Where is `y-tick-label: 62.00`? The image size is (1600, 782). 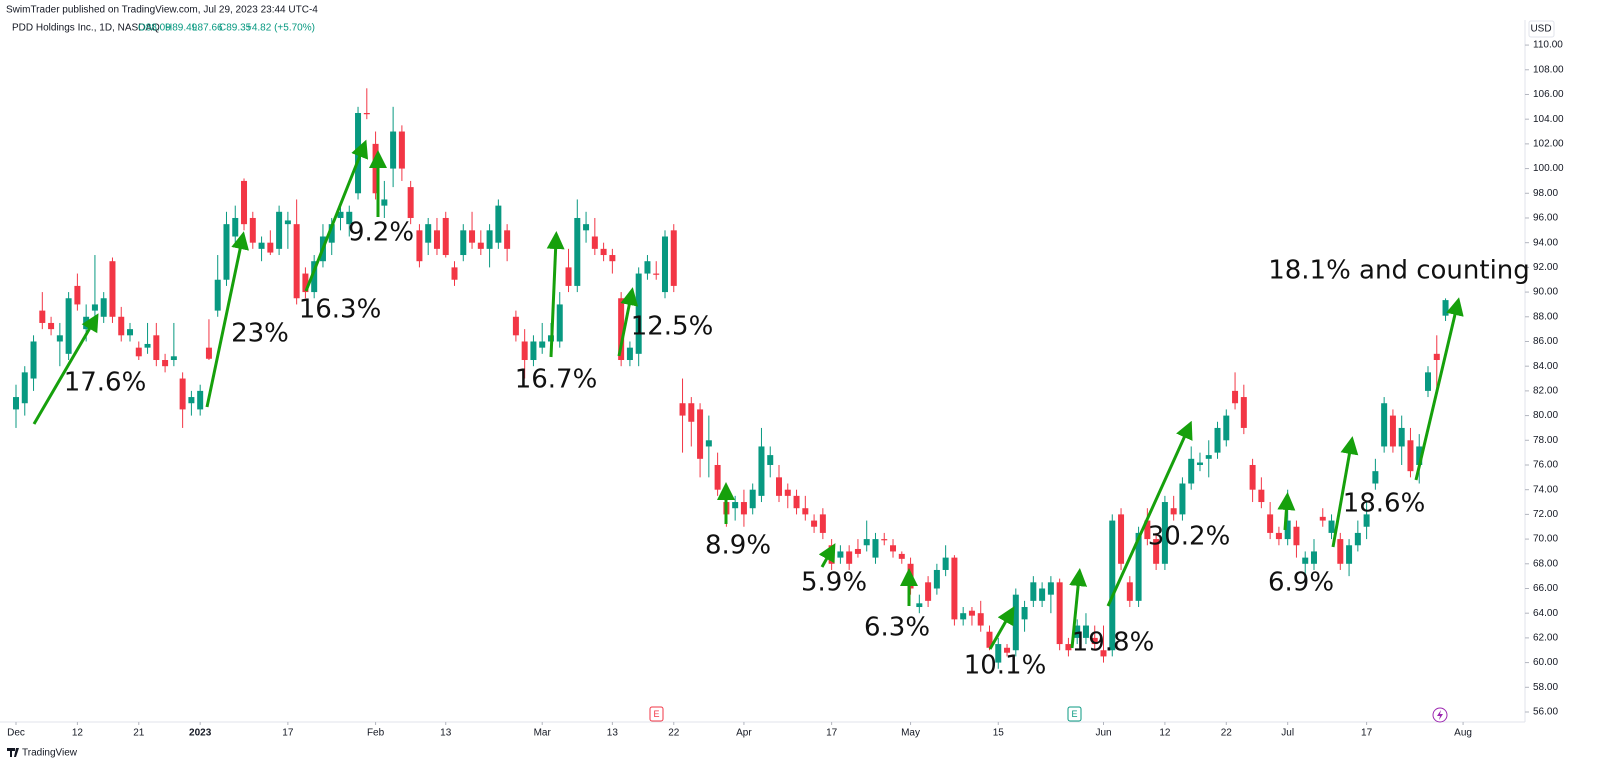
y-tick-label: 62.00 is located at coordinates (1545, 638).